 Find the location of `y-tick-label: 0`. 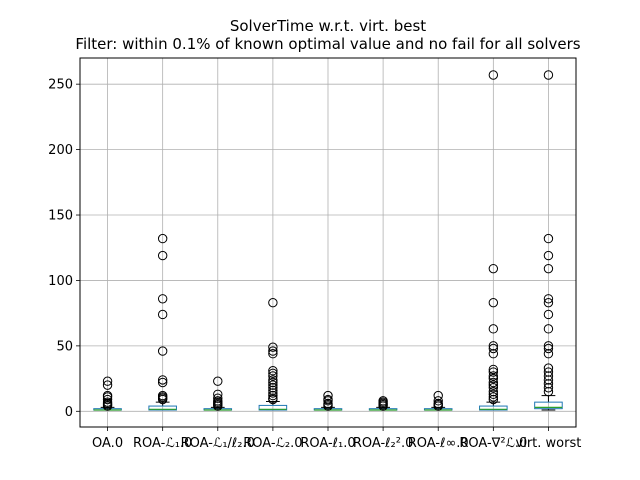

y-tick-label: 0 is located at coordinates (69, 412).